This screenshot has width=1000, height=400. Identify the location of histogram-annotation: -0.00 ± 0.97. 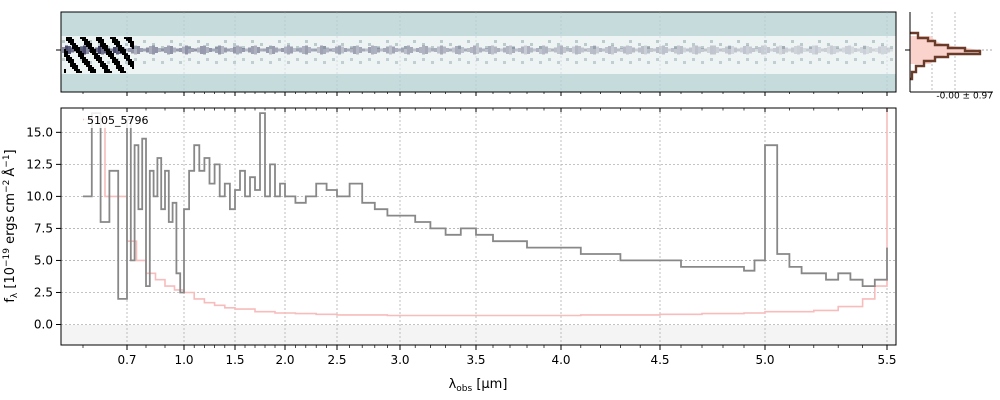
(964, 97).